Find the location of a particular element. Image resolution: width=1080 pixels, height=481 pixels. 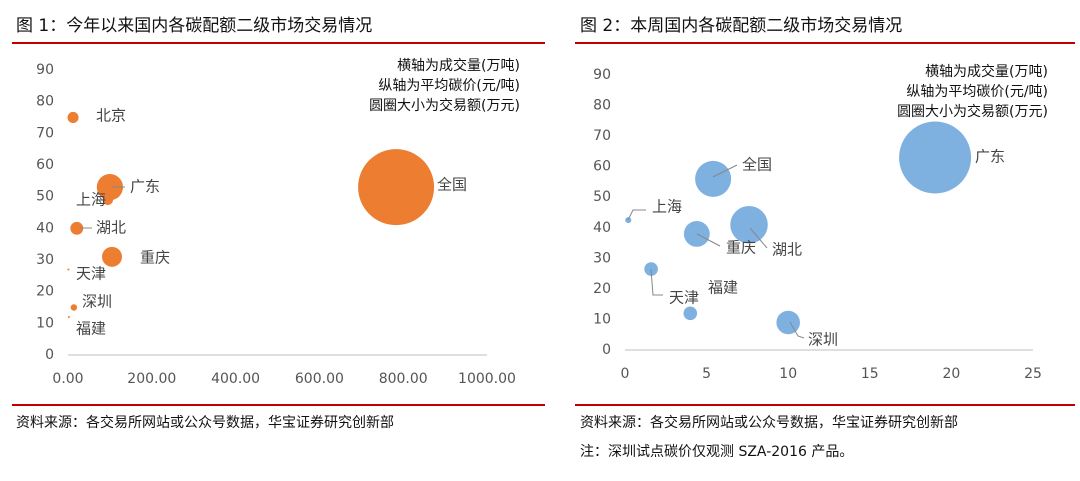

x-tick-label: 0.00 is located at coordinates (67, 379).